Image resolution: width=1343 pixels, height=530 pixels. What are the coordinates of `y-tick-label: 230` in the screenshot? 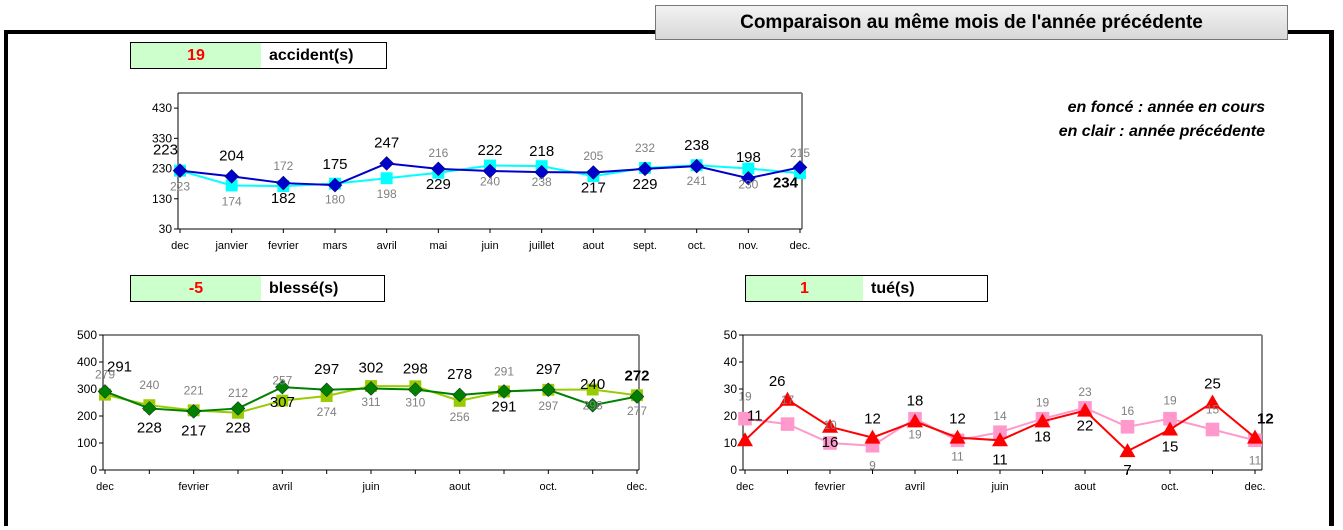 It's located at (162, 169).